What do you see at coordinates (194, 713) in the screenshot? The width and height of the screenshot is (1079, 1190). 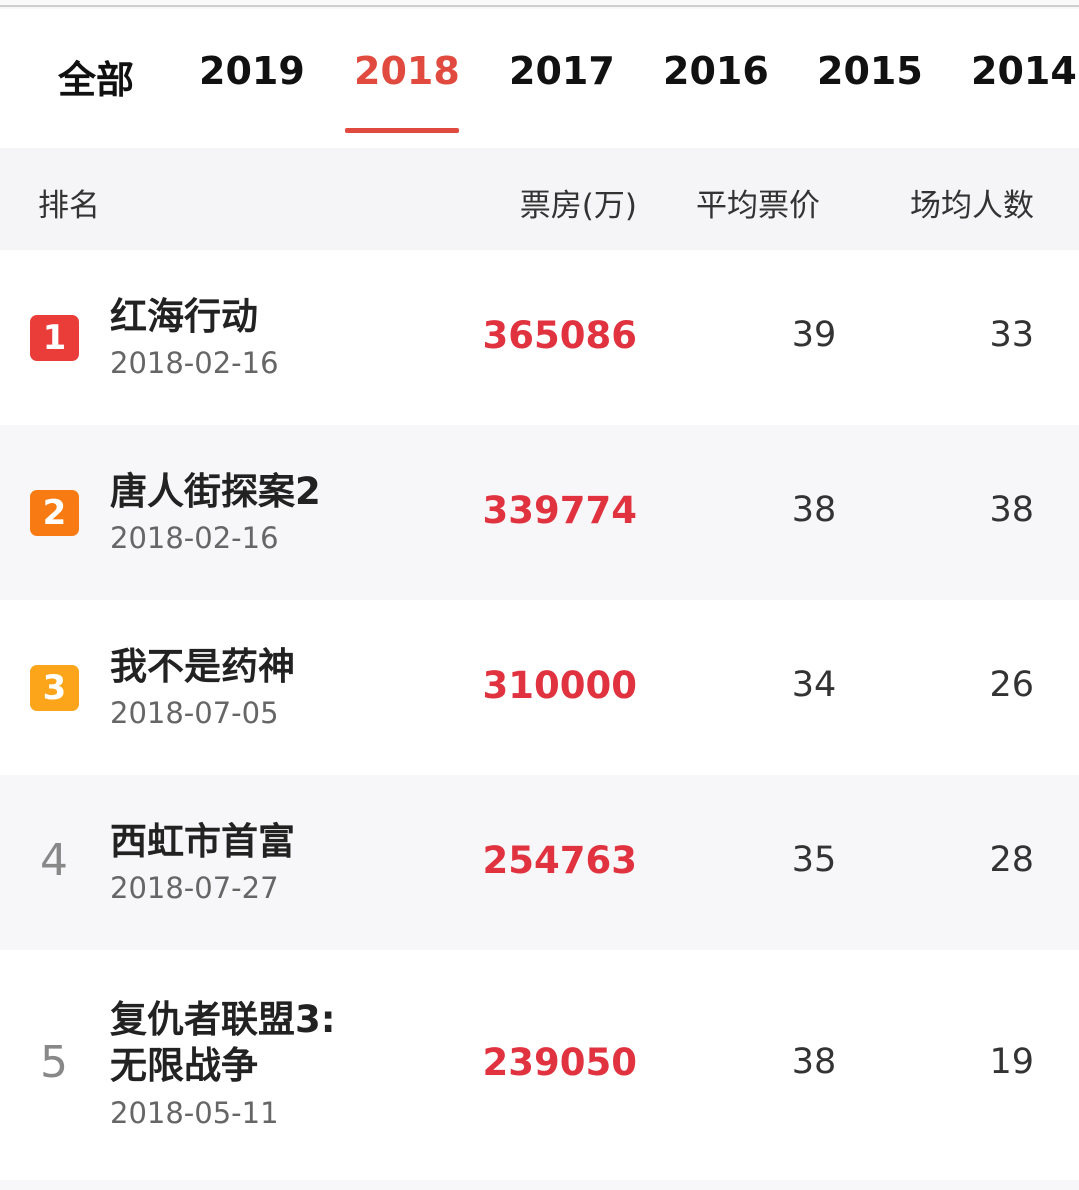 I see `release-date: 2018-07-05` at bounding box center [194, 713].